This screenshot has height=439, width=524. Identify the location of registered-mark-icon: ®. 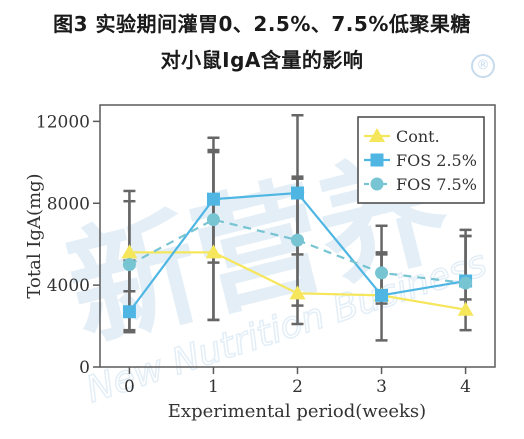
(483, 66).